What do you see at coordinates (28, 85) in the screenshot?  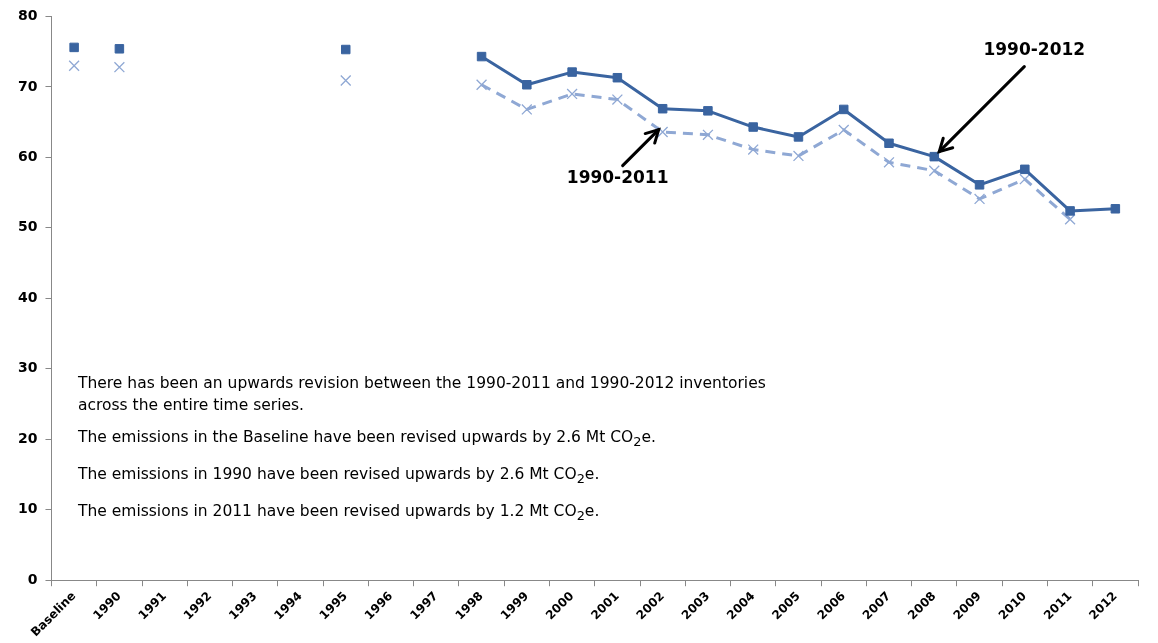 I see `y-tick-label: 70` at bounding box center [28, 85].